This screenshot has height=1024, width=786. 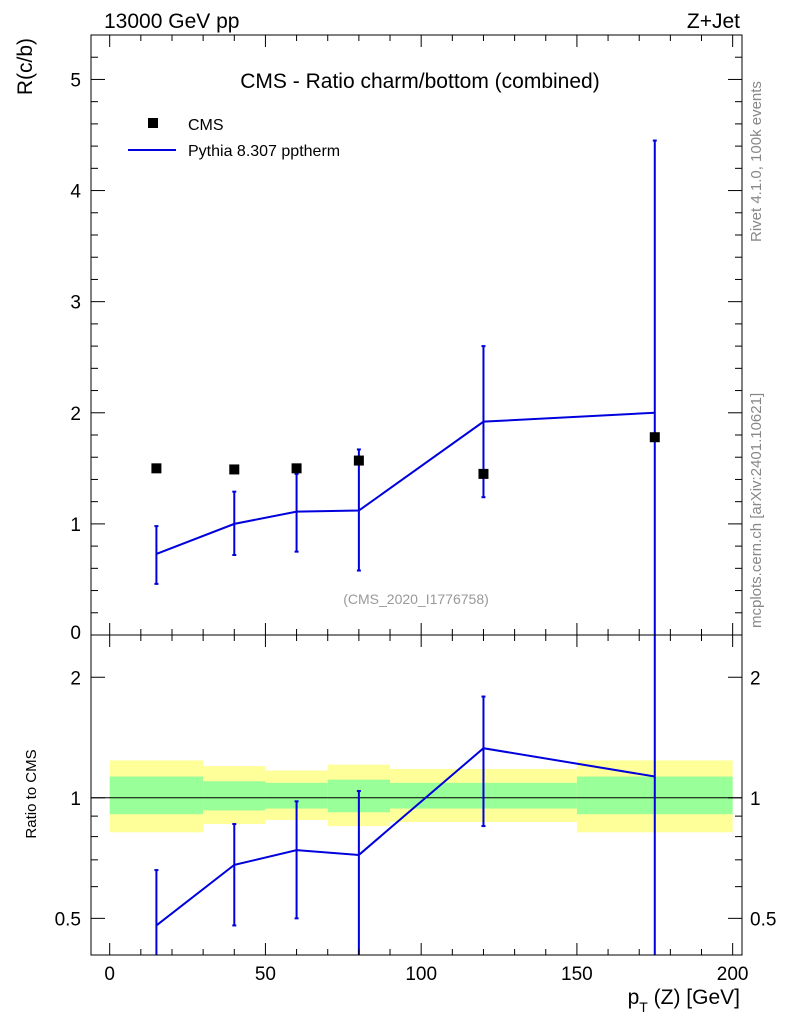 What do you see at coordinates (756, 510) in the screenshot?
I see `source-label: mcplots.cern.ch [arXiv:2401.10621]` at bounding box center [756, 510].